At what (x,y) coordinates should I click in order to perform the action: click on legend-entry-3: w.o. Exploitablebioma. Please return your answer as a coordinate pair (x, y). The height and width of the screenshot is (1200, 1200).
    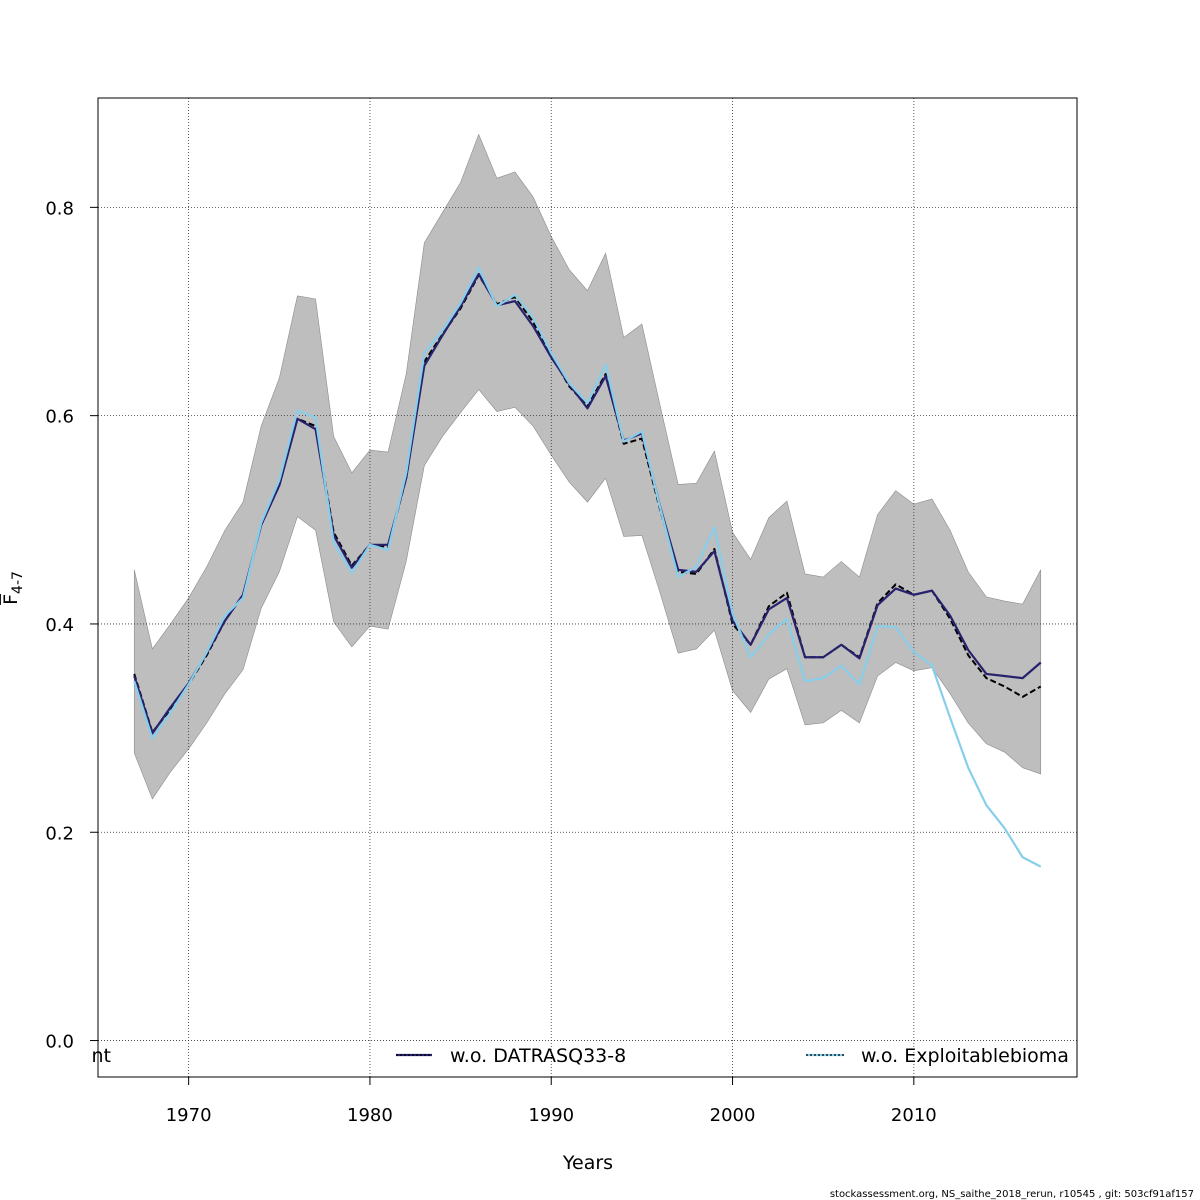
    Looking at the image, I should click on (937, 1056).